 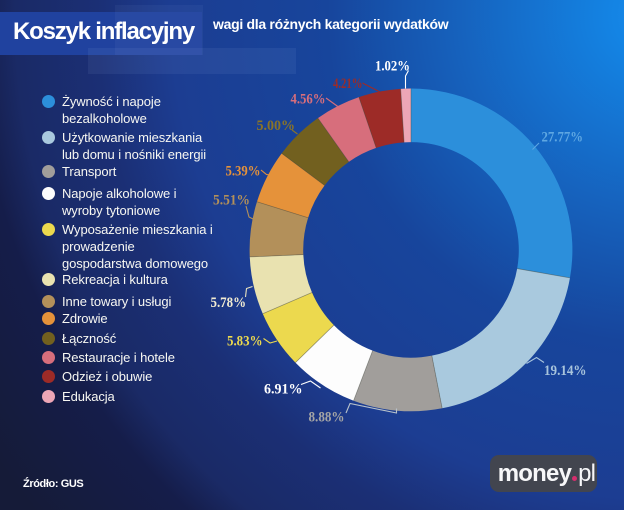 I want to click on svg-text: 4.21%, so click(x=348, y=84).